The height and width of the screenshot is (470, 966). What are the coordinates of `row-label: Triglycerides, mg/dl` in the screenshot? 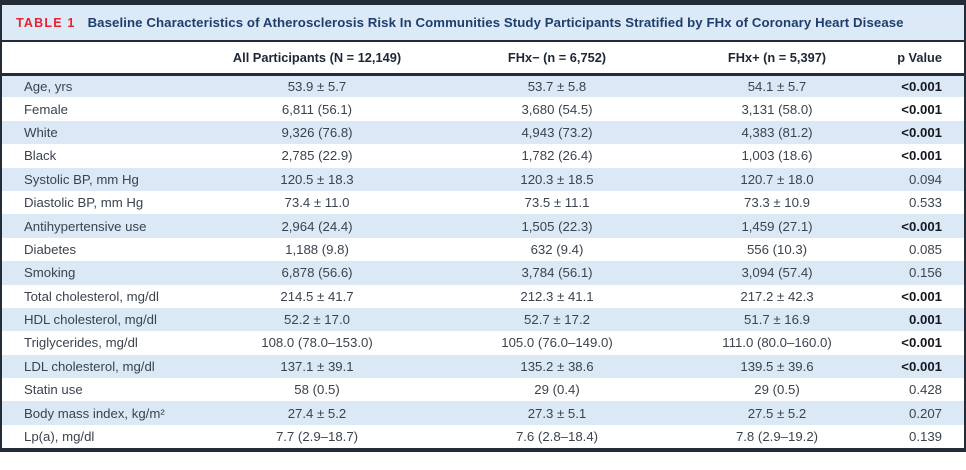 It's located at (81, 343).